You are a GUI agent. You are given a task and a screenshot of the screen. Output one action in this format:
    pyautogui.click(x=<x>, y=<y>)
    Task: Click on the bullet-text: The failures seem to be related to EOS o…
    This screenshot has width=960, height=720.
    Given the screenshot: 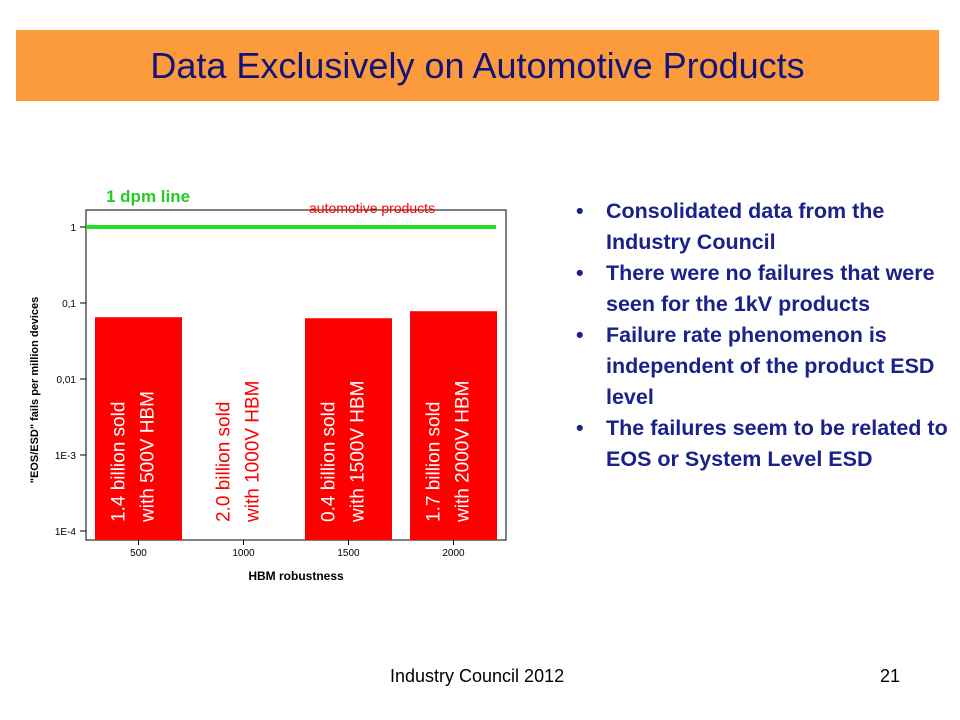 What is the action you would take?
    pyautogui.click(x=777, y=443)
    